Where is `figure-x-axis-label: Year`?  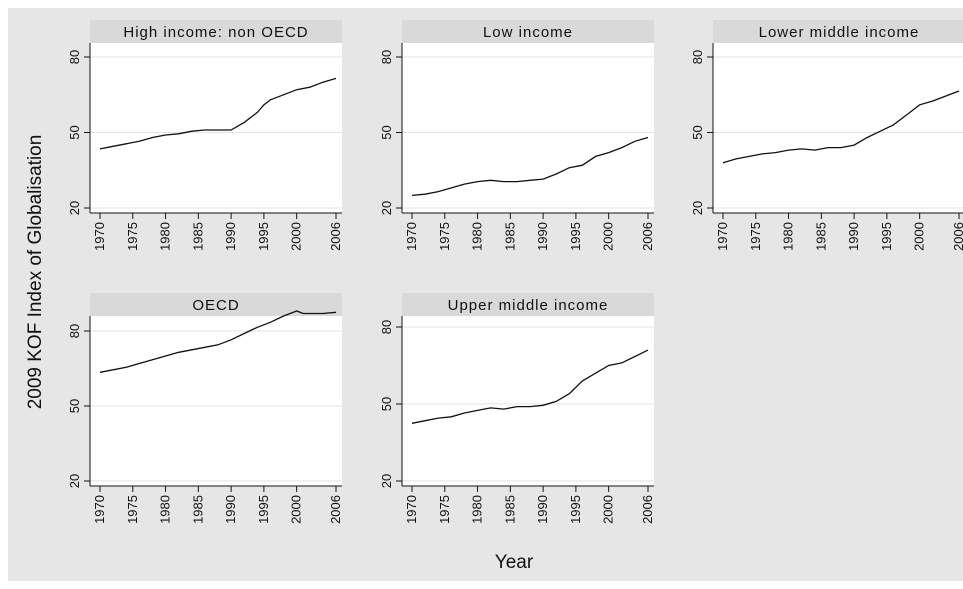
figure-x-axis-label: Year is located at coordinates (514, 562).